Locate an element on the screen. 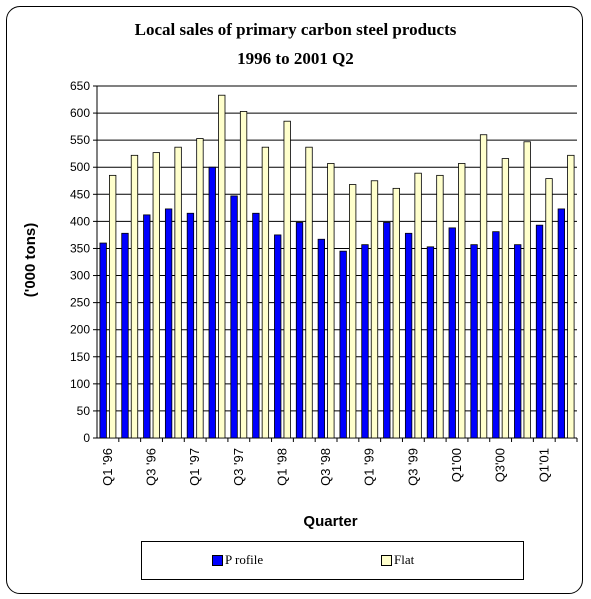  x-tick-label: Q1 '97 is located at coordinates (194, 467).